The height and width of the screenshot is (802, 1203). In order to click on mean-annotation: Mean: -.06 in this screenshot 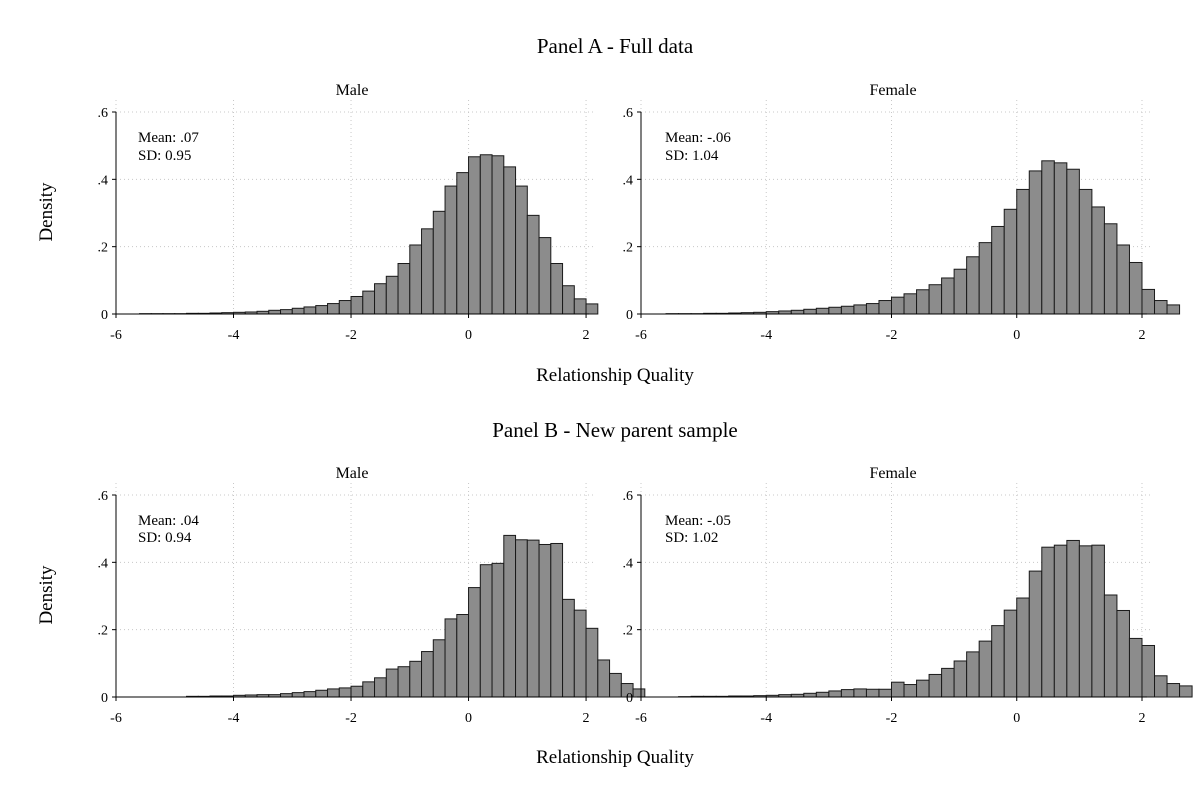, I will do `click(698, 138)`.